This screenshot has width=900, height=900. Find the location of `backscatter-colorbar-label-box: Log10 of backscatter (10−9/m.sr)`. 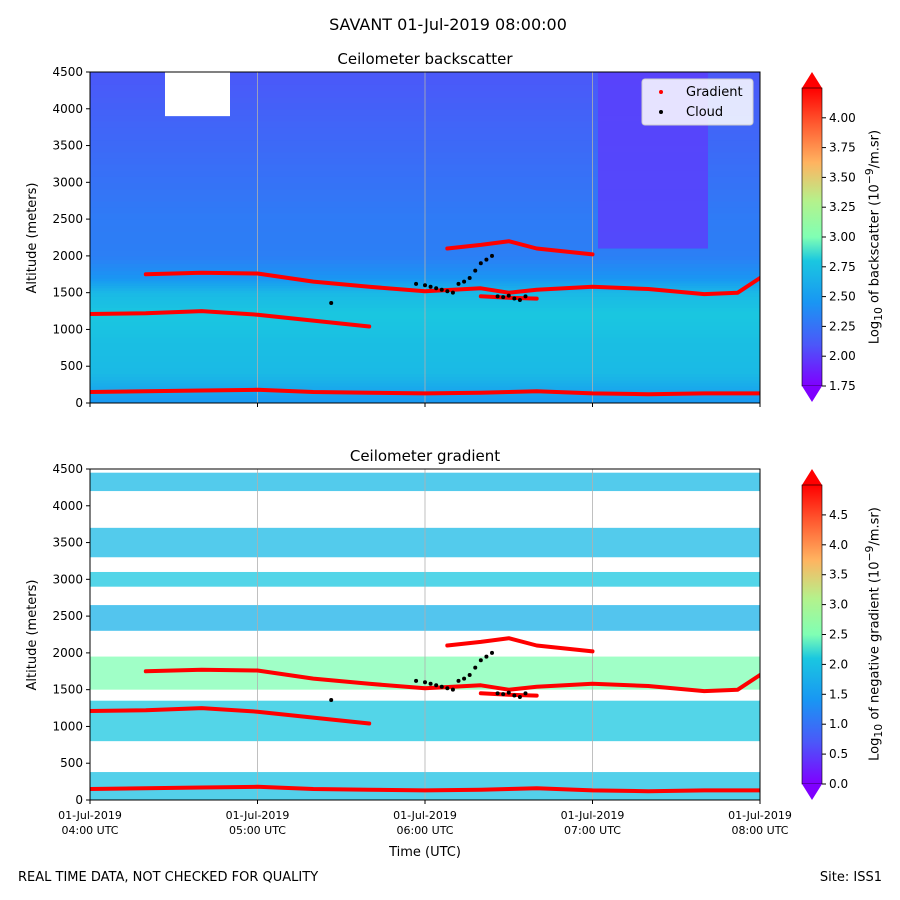

backscatter-colorbar-label-box: Log10 of backscatter (10−9/m.sr) is located at coordinates (874, 237).